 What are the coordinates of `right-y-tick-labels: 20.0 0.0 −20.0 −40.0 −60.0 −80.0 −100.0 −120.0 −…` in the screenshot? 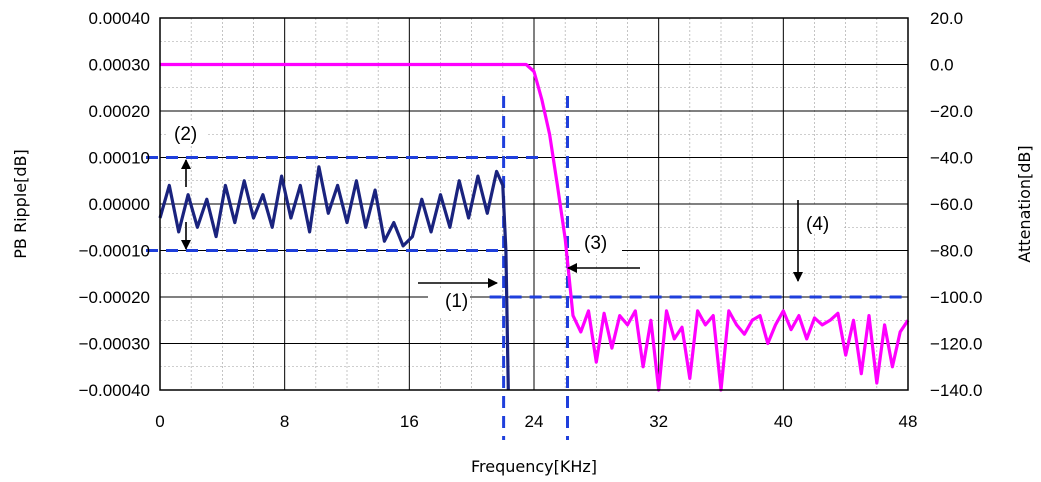 It's located at (956, 204).